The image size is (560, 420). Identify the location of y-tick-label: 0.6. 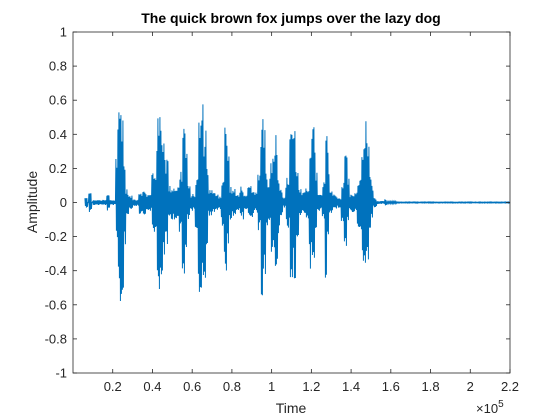
(58, 100).